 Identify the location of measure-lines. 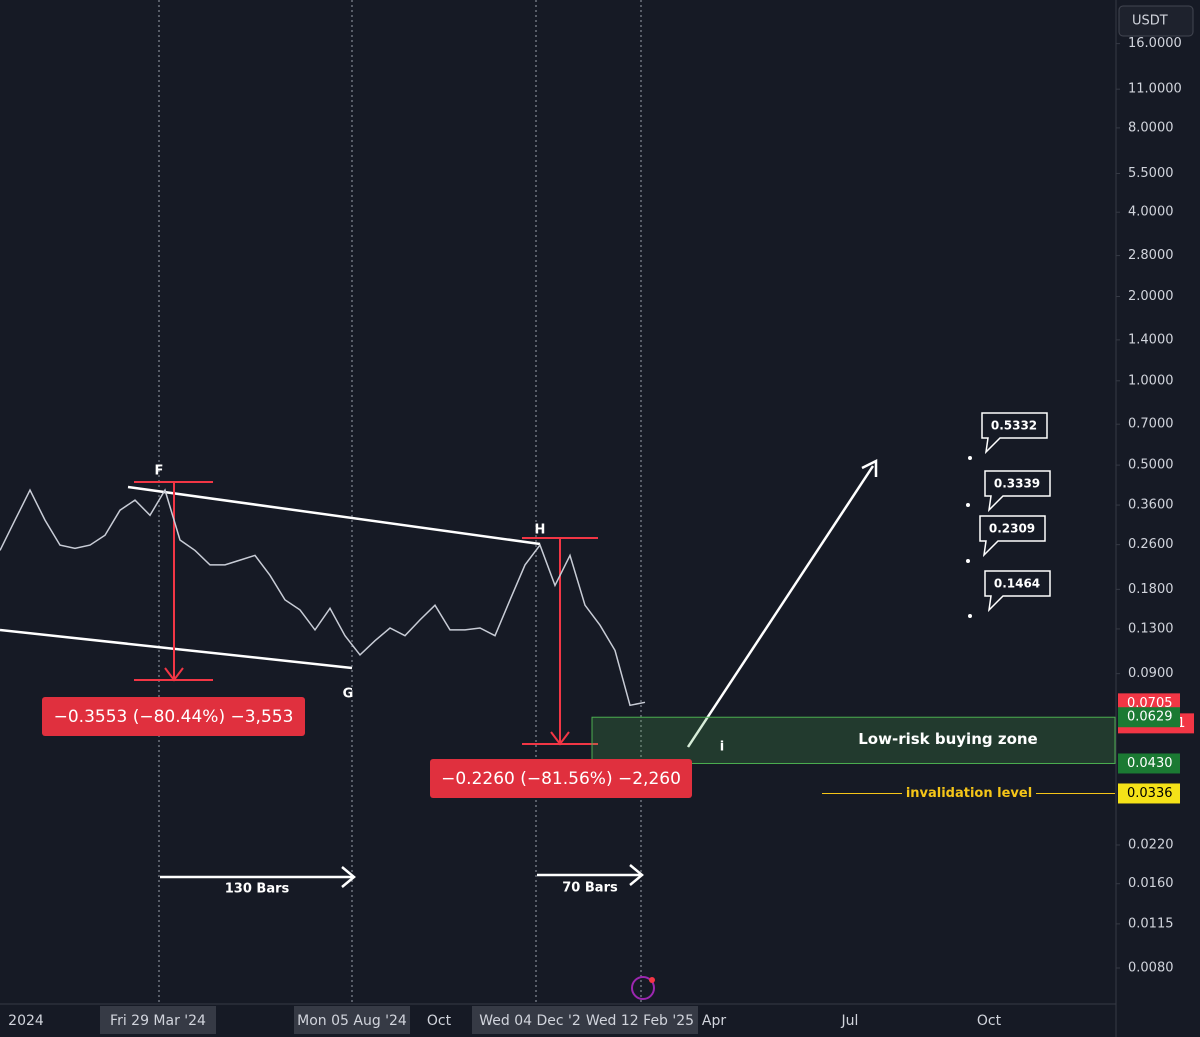
(366, 613).